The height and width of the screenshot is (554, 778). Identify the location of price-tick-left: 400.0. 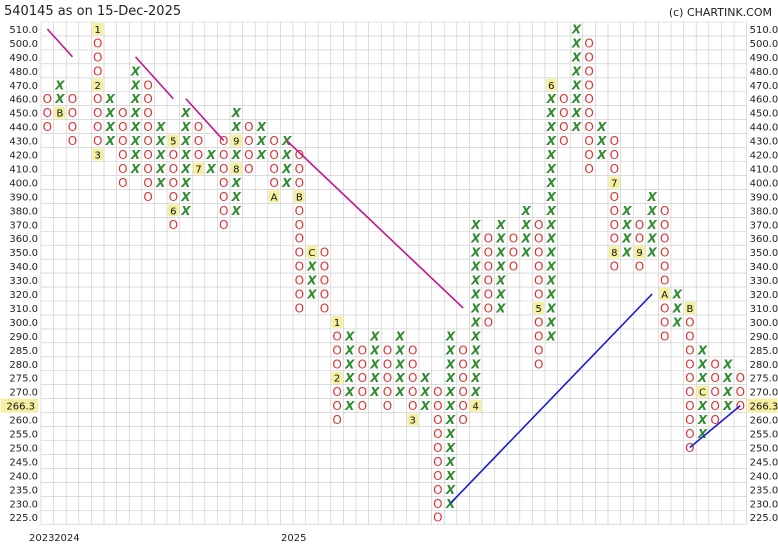
(23, 183).